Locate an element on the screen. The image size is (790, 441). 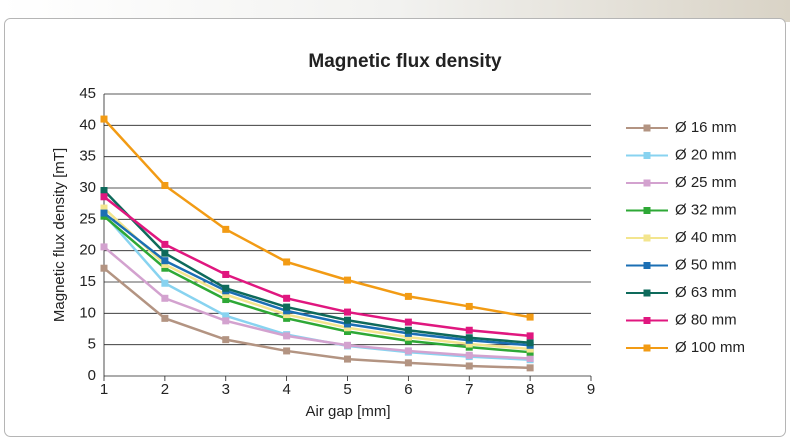
legend-label: Ø 25 mm is located at coordinates (706, 182).